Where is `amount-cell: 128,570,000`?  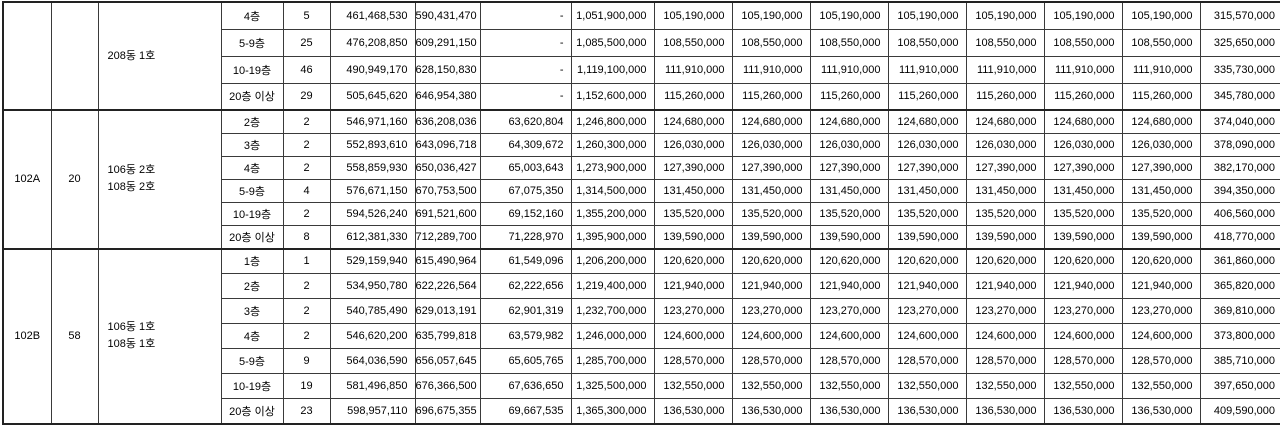 amount-cell: 128,570,000 is located at coordinates (927, 361).